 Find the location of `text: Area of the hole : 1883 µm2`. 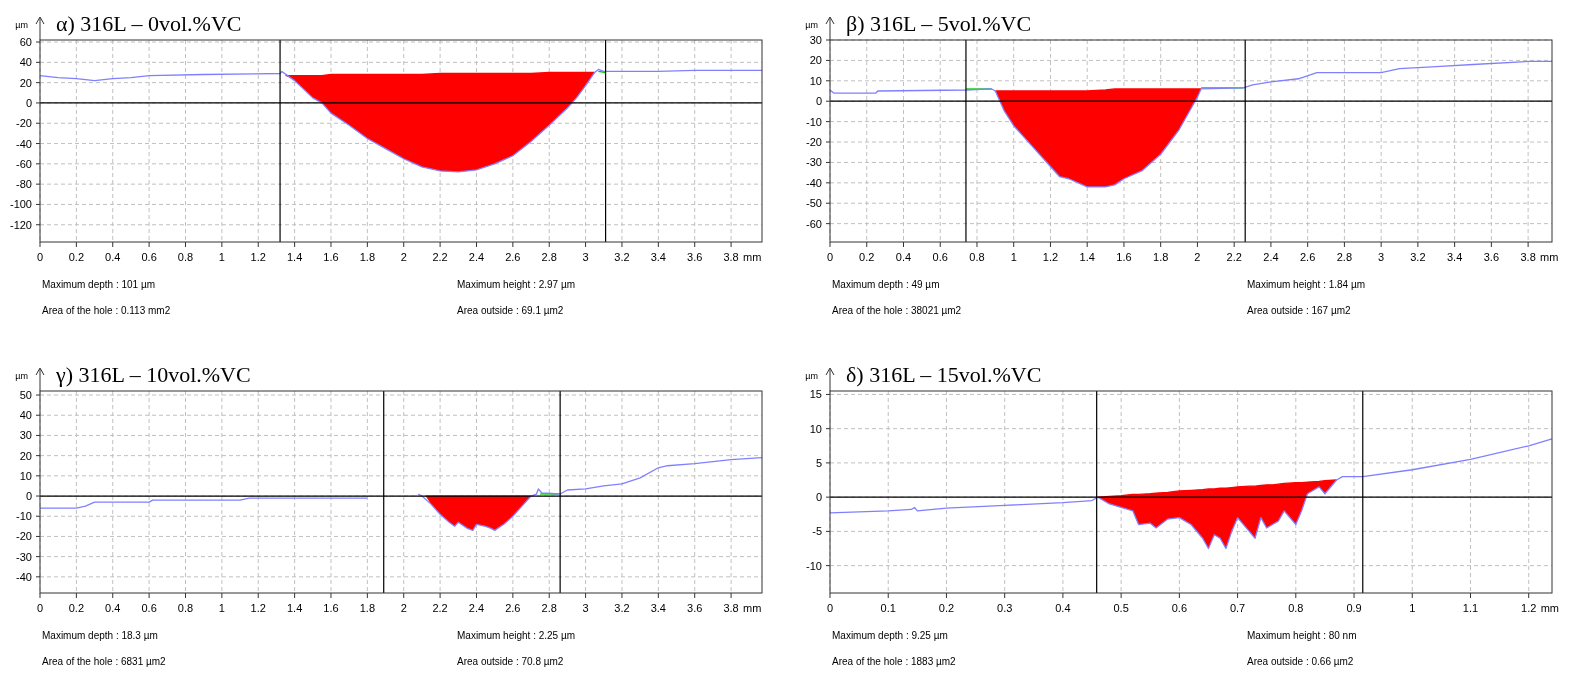

text: Area of the hole : 1883 µm2 is located at coordinates (894, 661).